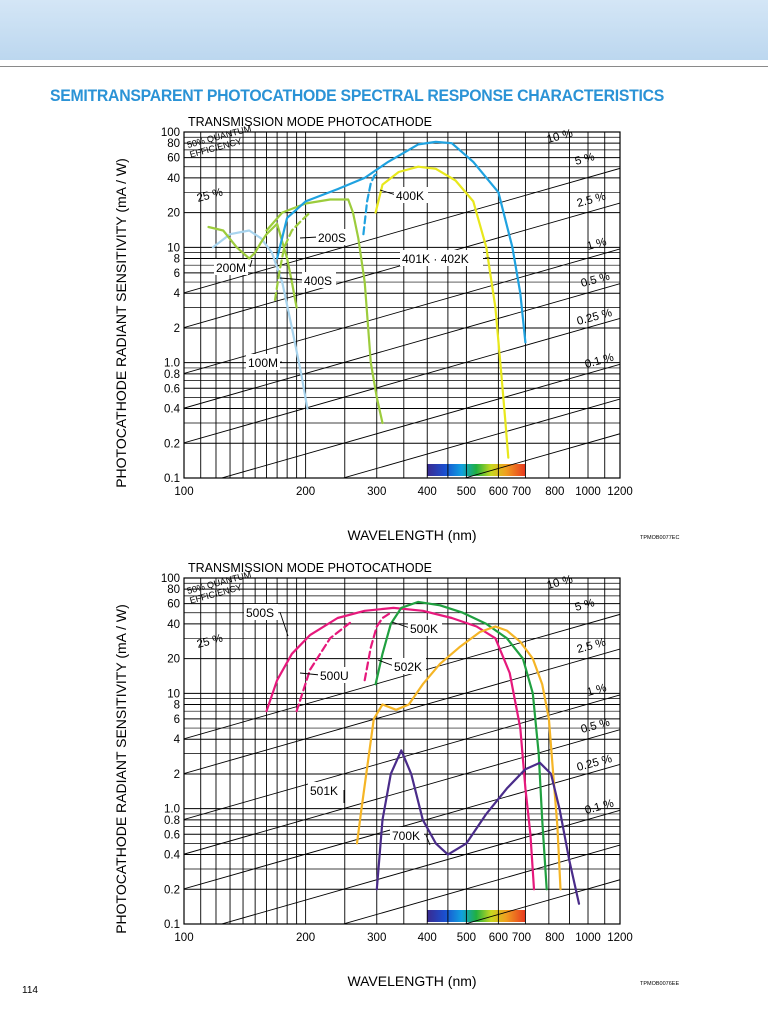  I want to click on y-tick-label: 20, so click(173, 214).